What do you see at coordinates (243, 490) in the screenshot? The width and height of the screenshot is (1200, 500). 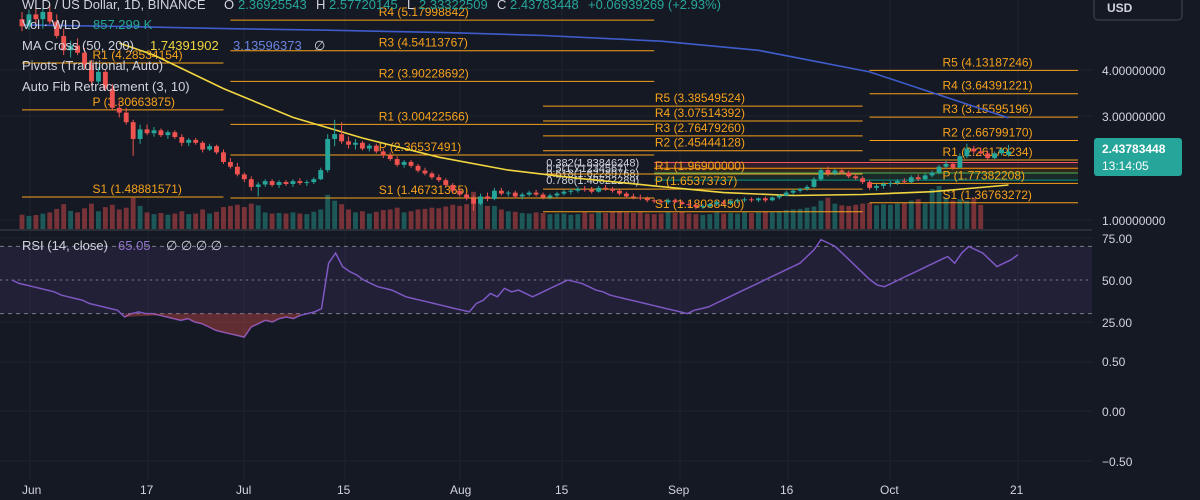 I see `time-tick: Jul` at bounding box center [243, 490].